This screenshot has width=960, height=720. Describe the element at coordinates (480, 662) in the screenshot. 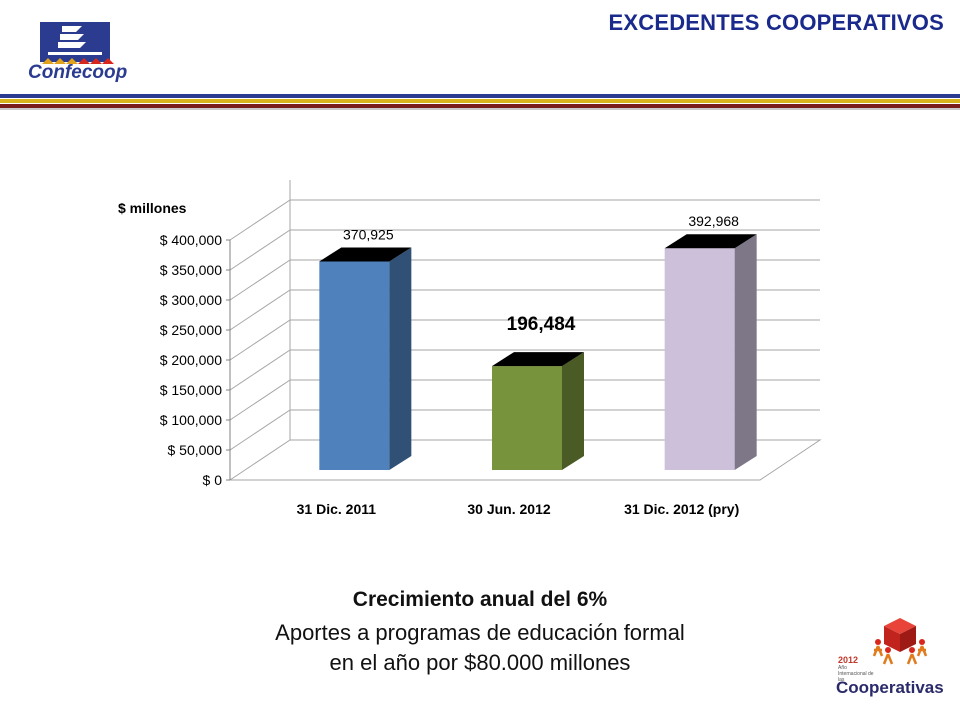

I see `caption-line-2: en el año por $80.000 millones` at that location.